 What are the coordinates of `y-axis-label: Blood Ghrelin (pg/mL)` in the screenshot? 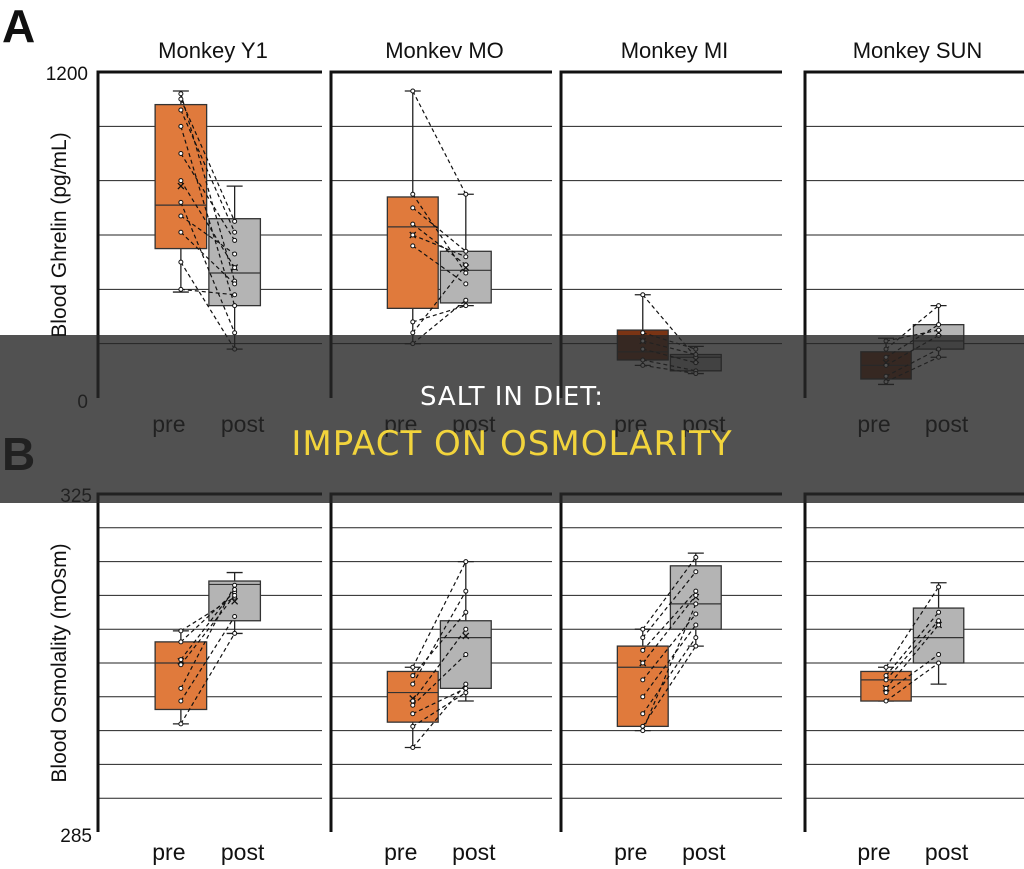 It's located at (59, 234).